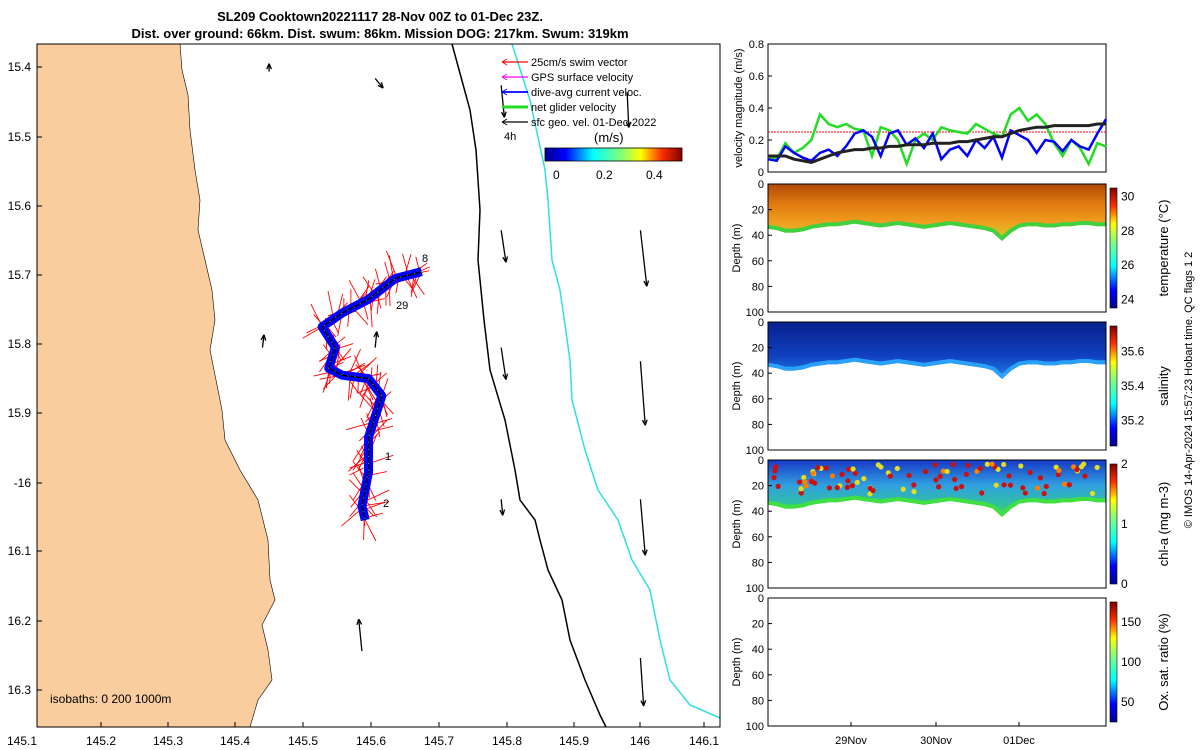 Image resolution: width=1200 pixels, height=750 pixels. What do you see at coordinates (1131, 662) in the screenshot?
I see `colorbar-tick-label: 100` at bounding box center [1131, 662].